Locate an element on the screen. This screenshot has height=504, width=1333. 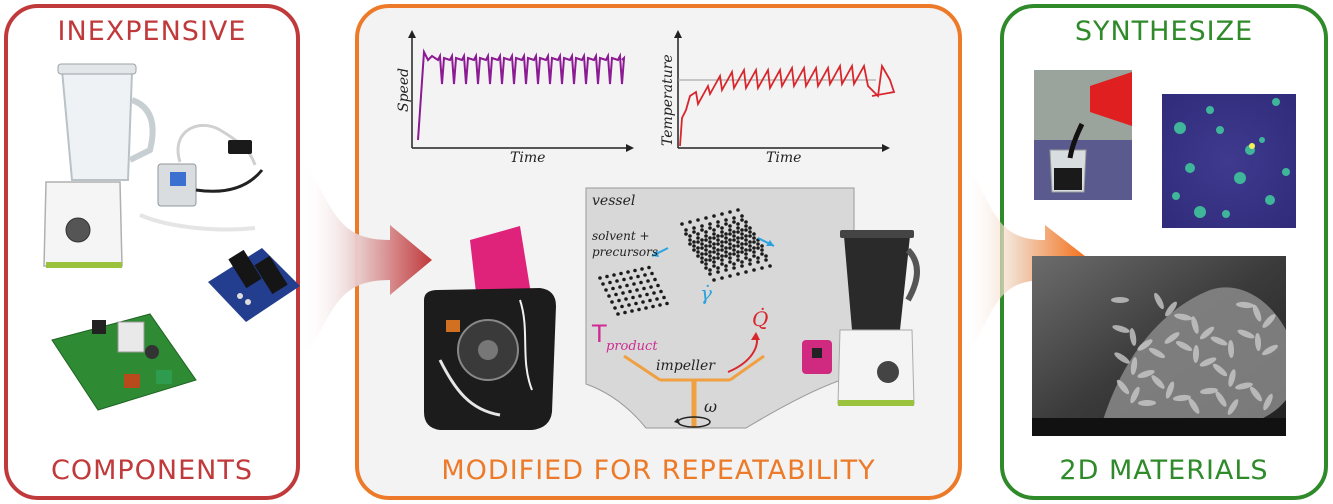
sensor-module-illustration is located at coordinates (201, 178).